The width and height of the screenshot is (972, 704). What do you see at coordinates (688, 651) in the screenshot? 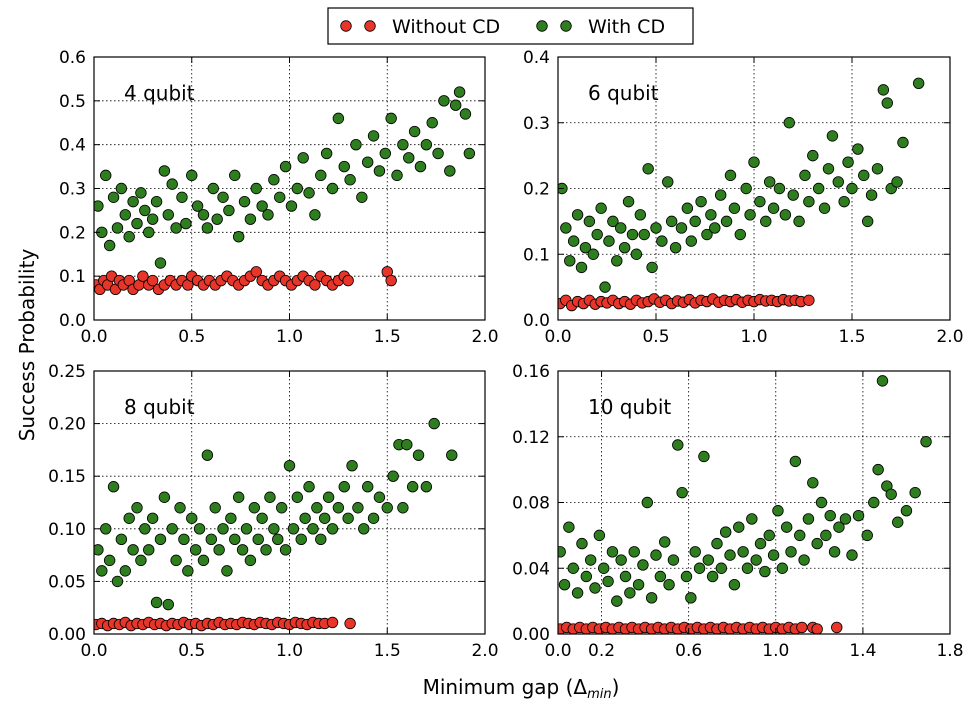
I see `x-tick-label: 0.6` at bounding box center [688, 651].